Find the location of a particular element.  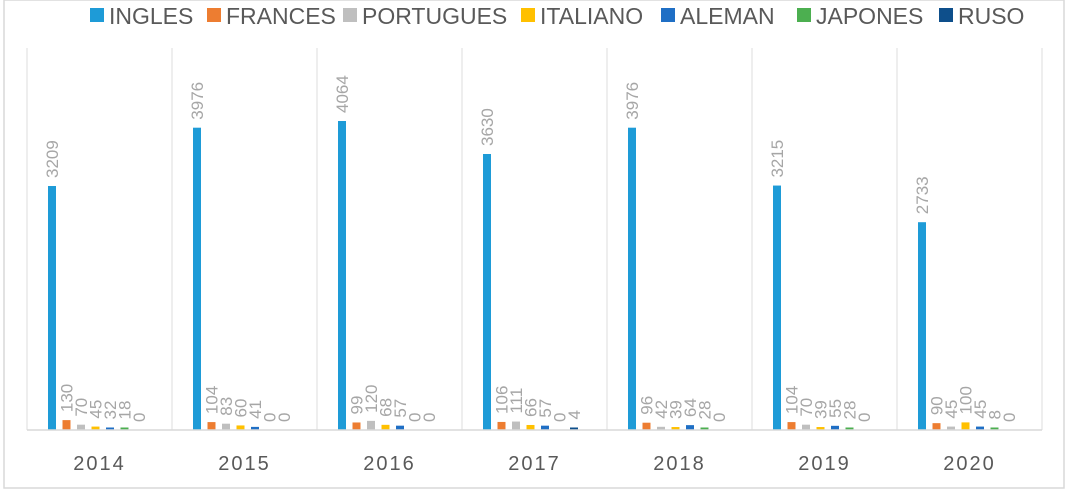

bar-frances-2018 is located at coordinates (646, 426).